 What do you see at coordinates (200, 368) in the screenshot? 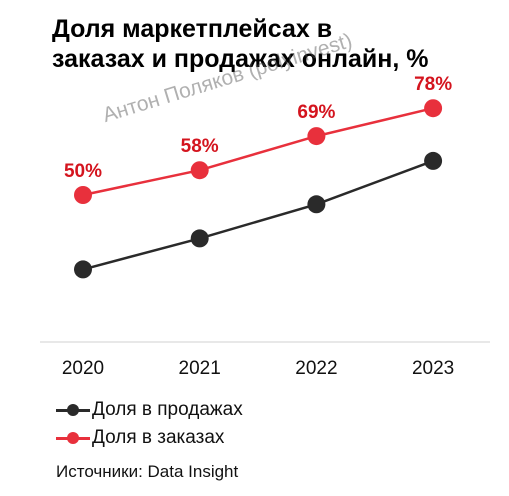
I see `x-tick-label-2021: 2021` at bounding box center [200, 368].